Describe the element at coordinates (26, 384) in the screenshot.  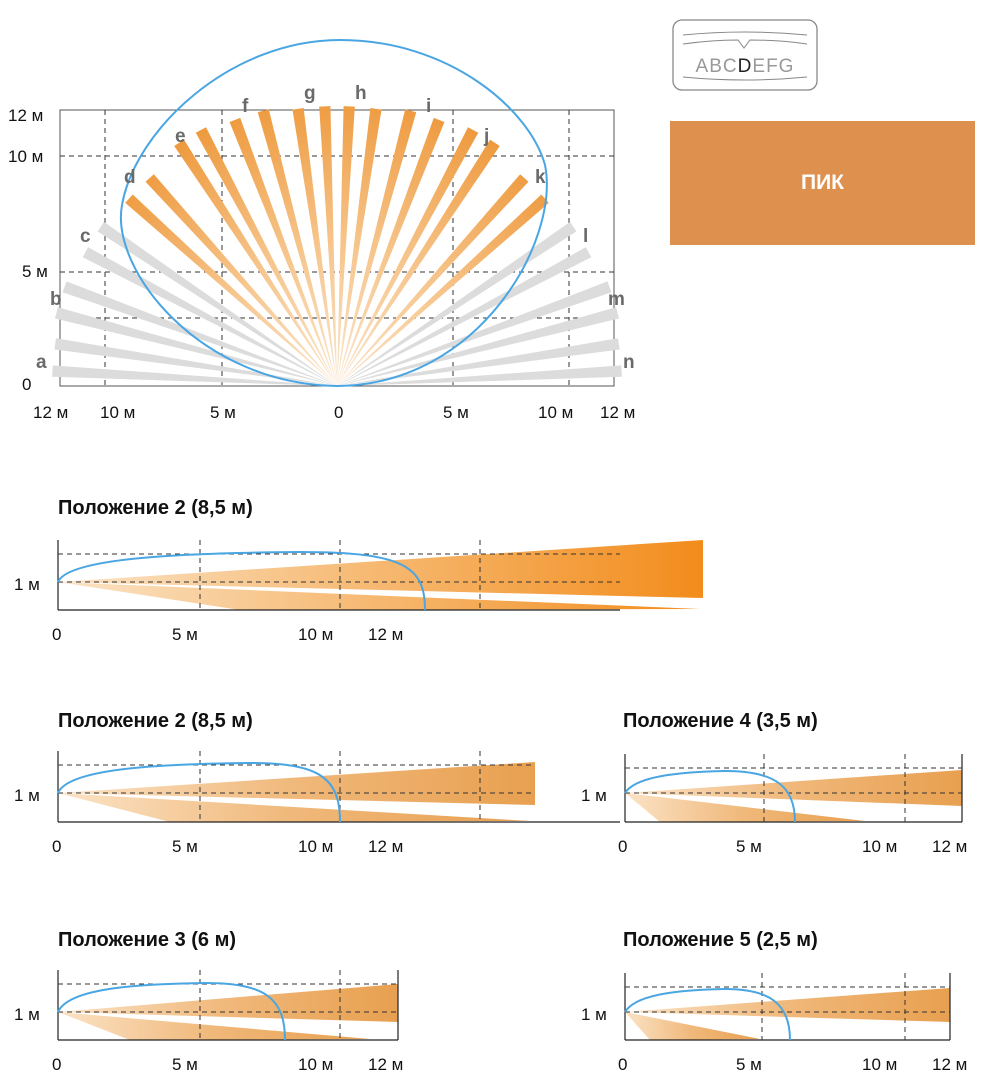
I see `y-label: 0` at that location.